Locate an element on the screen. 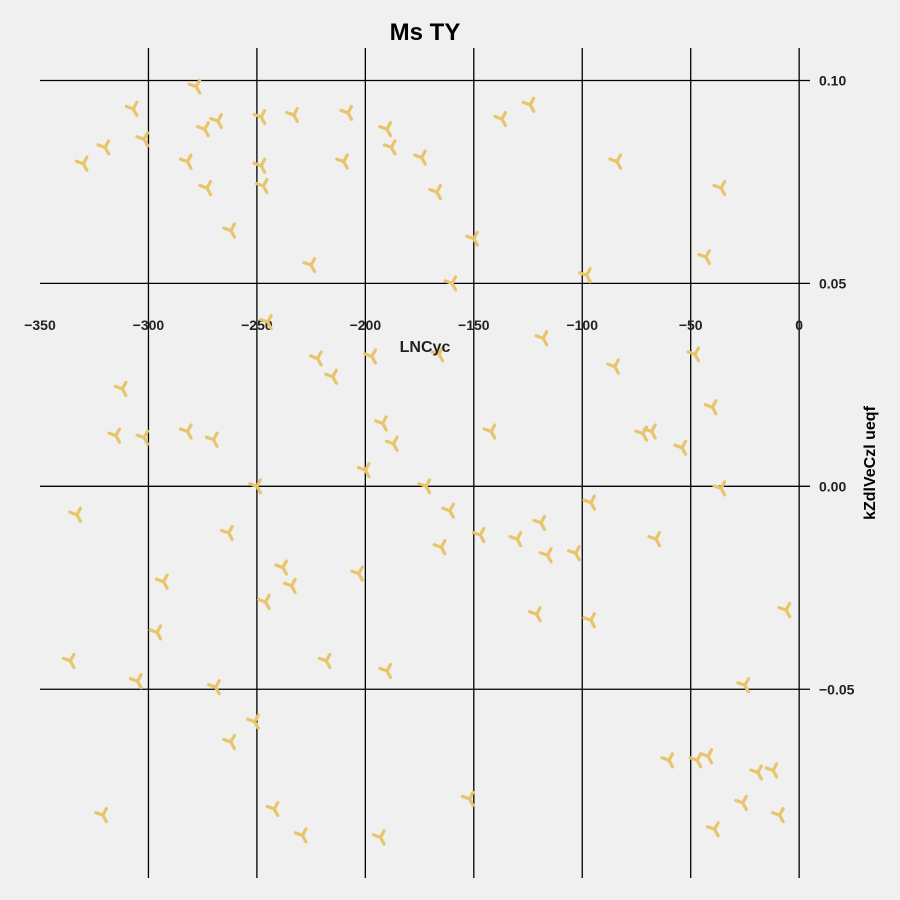 The height and width of the screenshot is (900, 900). x-tick-label: −300 is located at coordinates (149, 325).